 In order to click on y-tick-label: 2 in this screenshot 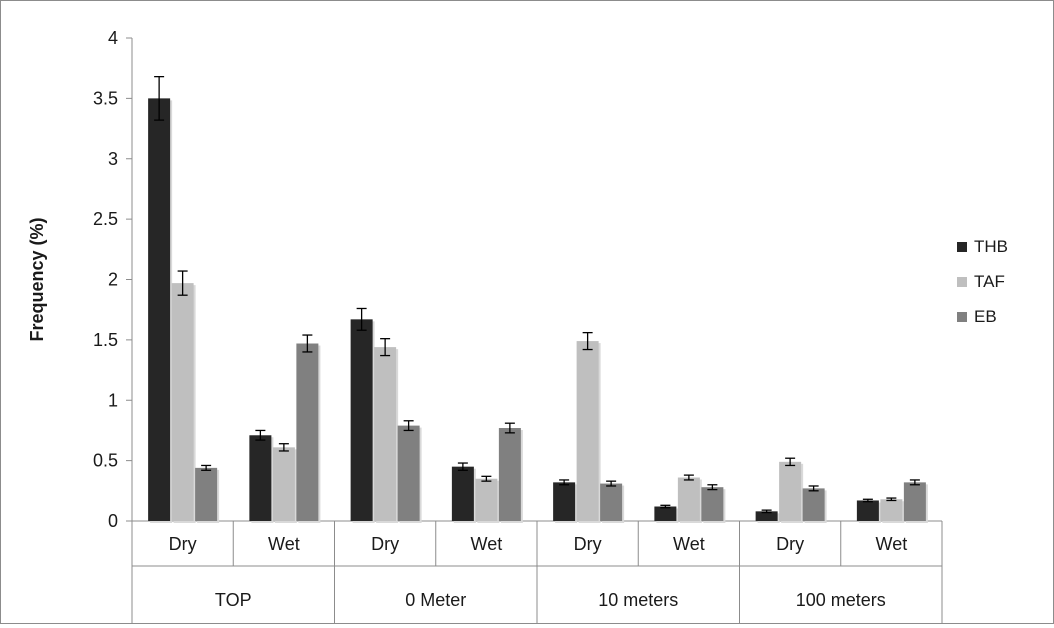, I will do `click(113, 280)`.